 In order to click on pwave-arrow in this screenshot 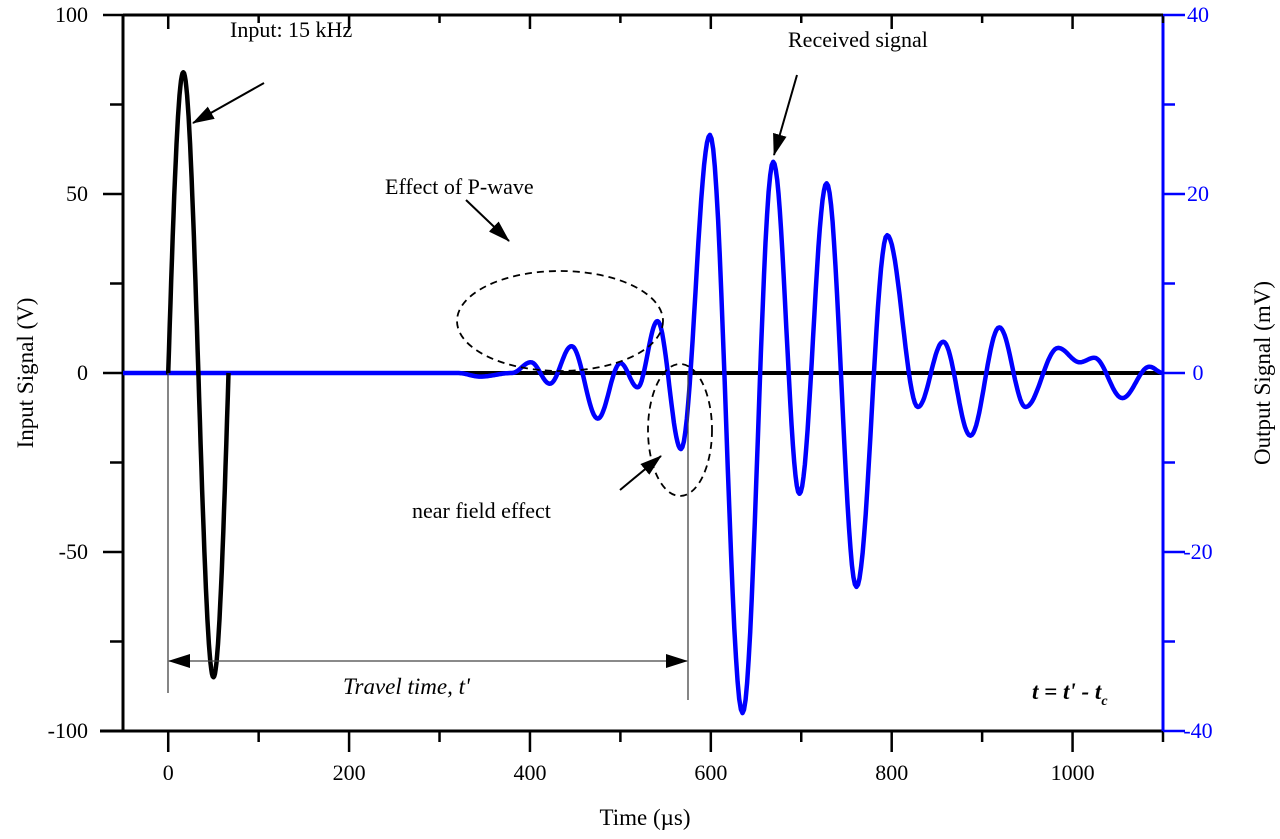, I will do `click(487, 220)`.